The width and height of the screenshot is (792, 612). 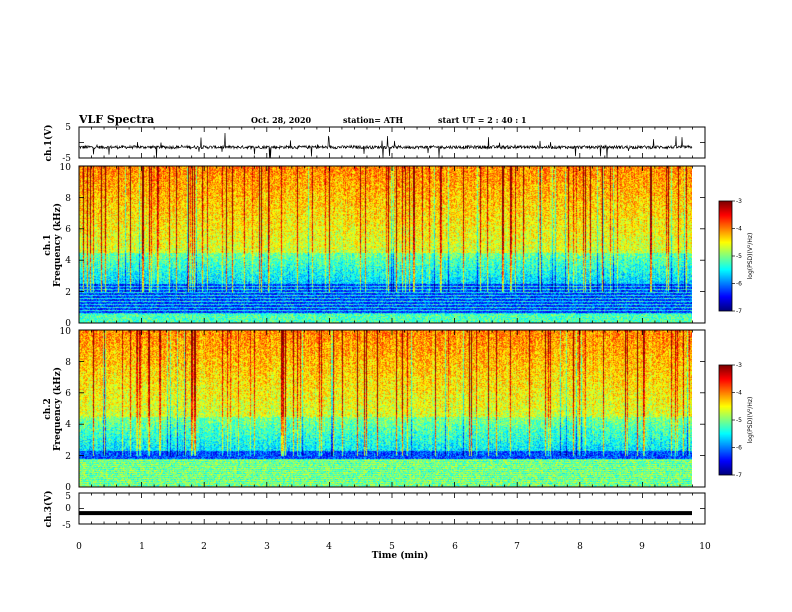 I want to click on ch3-waveform-trace, so click(x=385, y=513).